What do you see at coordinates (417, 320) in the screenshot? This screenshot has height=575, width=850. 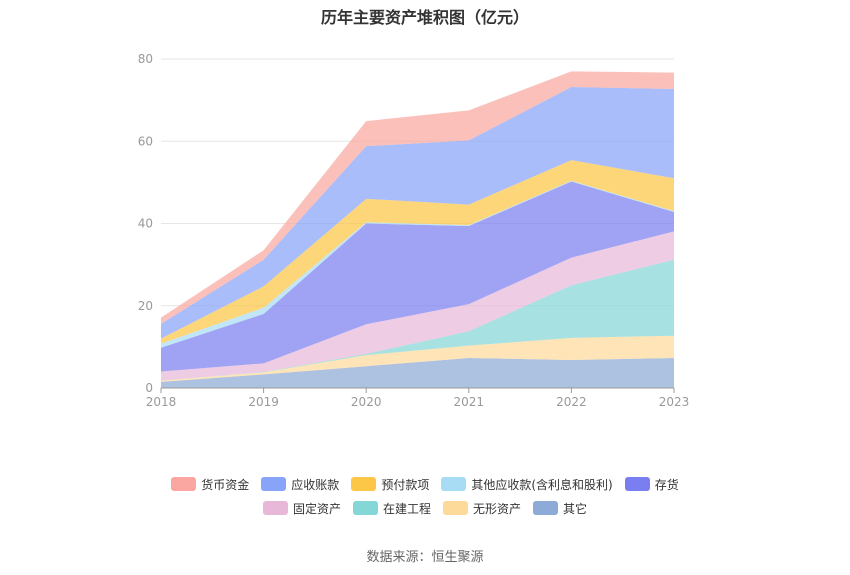 I see `area-在建工程` at bounding box center [417, 320].